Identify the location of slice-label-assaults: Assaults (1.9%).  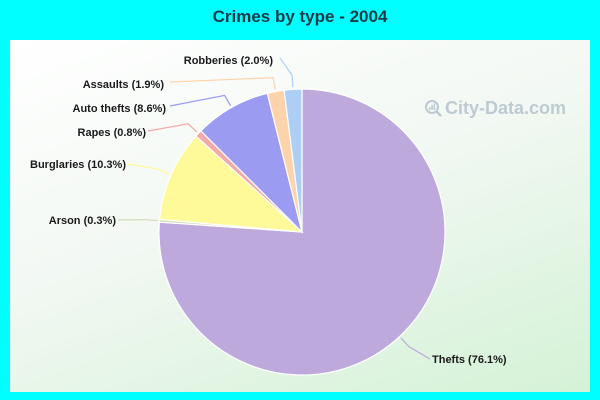
(124, 85).